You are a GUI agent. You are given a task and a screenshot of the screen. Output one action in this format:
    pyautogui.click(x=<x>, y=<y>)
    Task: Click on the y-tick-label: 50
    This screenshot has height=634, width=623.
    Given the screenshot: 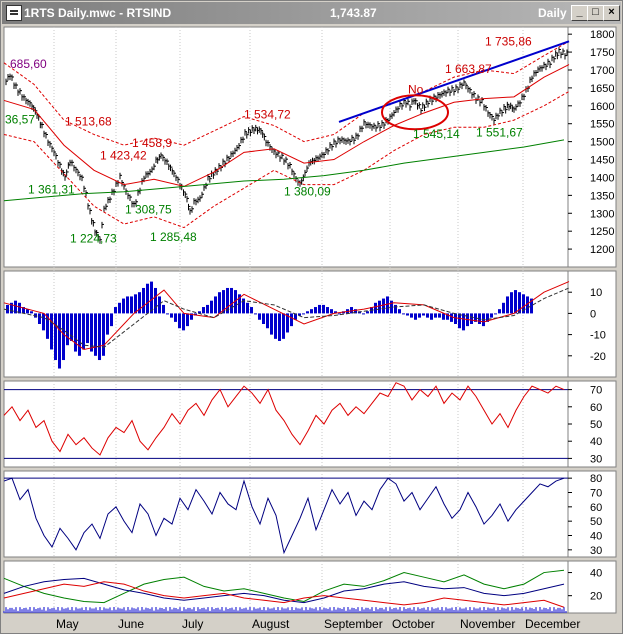 What is the action you would take?
    pyautogui.click(x=596, y=522)
    